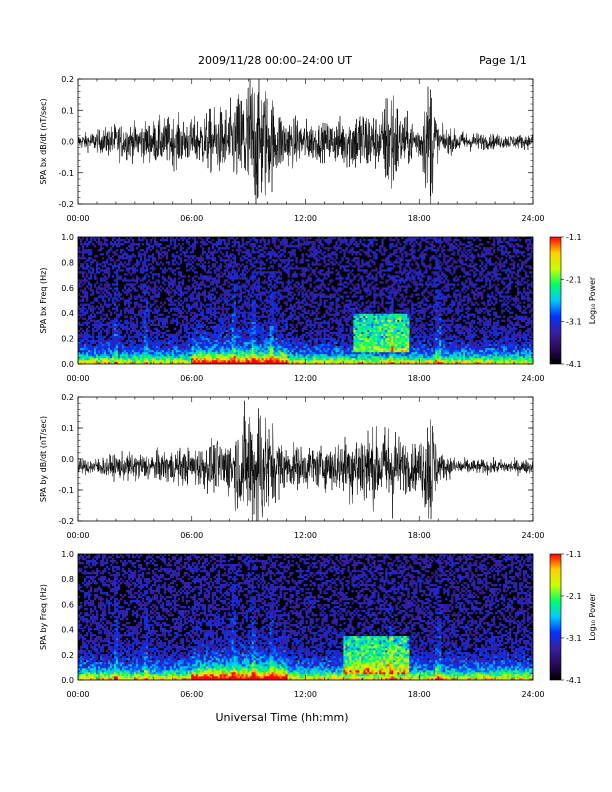  What do you see at coordinates (275, 60) in the screenshot?
I see `page-title: 2009/11/28 00:00–24:00 UT` at bounding box center [275, 60].